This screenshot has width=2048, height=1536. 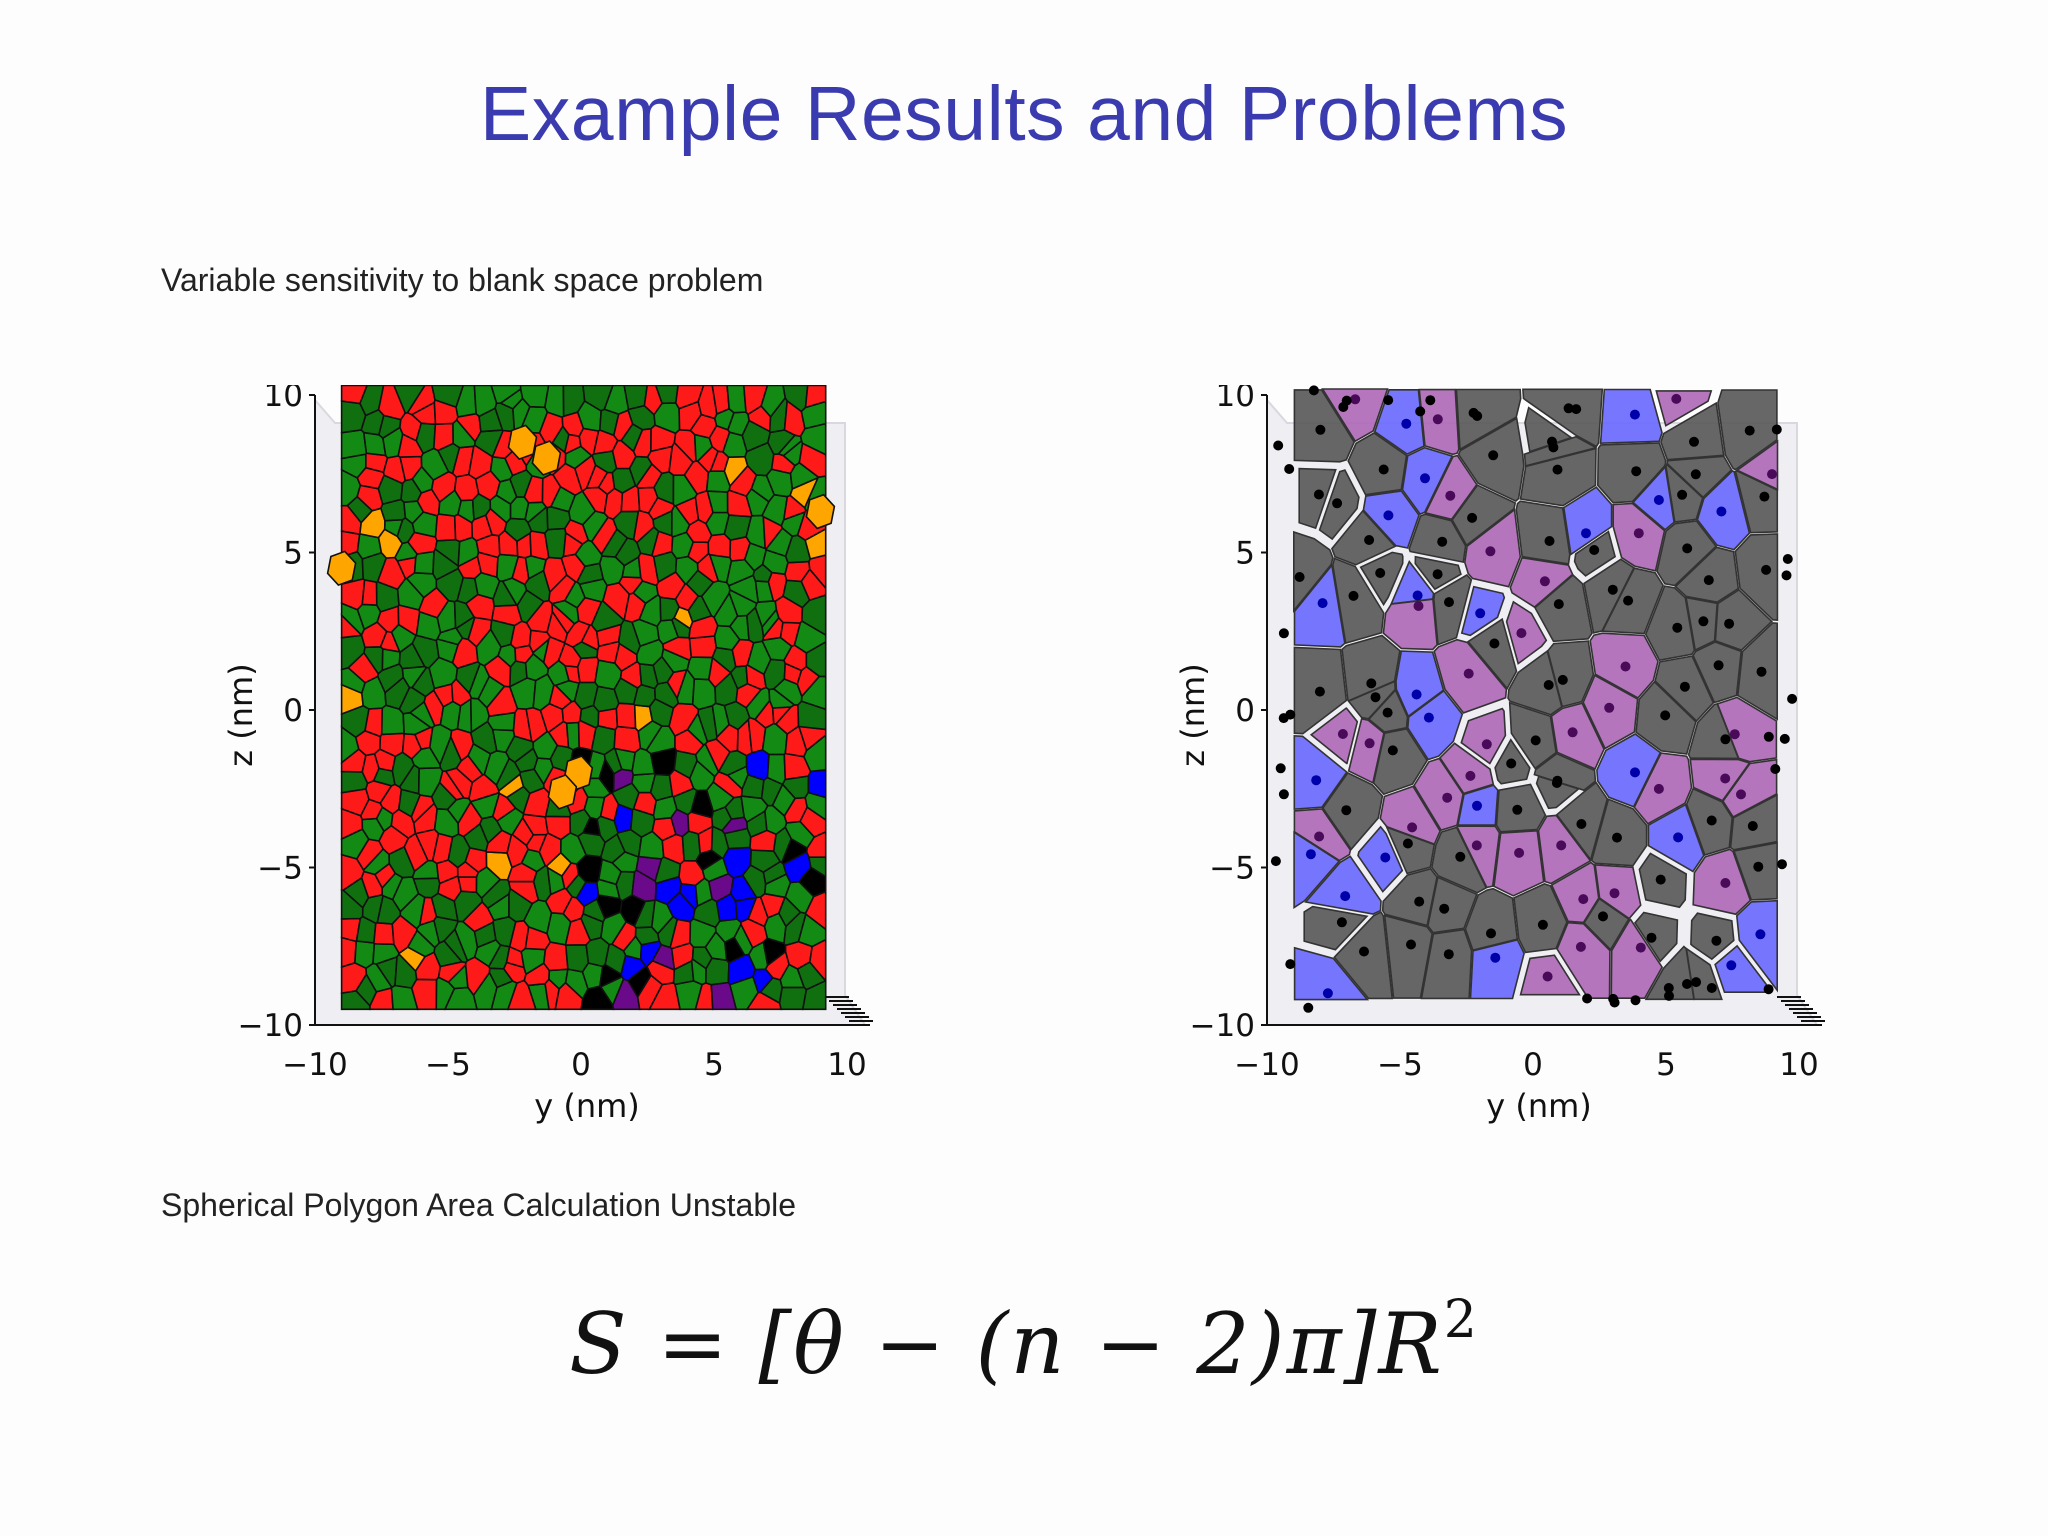 What do you see at coordinates (293, 711) in the screenshot?
I see `y-tick-label: 0` at bounding box center [293, 711].